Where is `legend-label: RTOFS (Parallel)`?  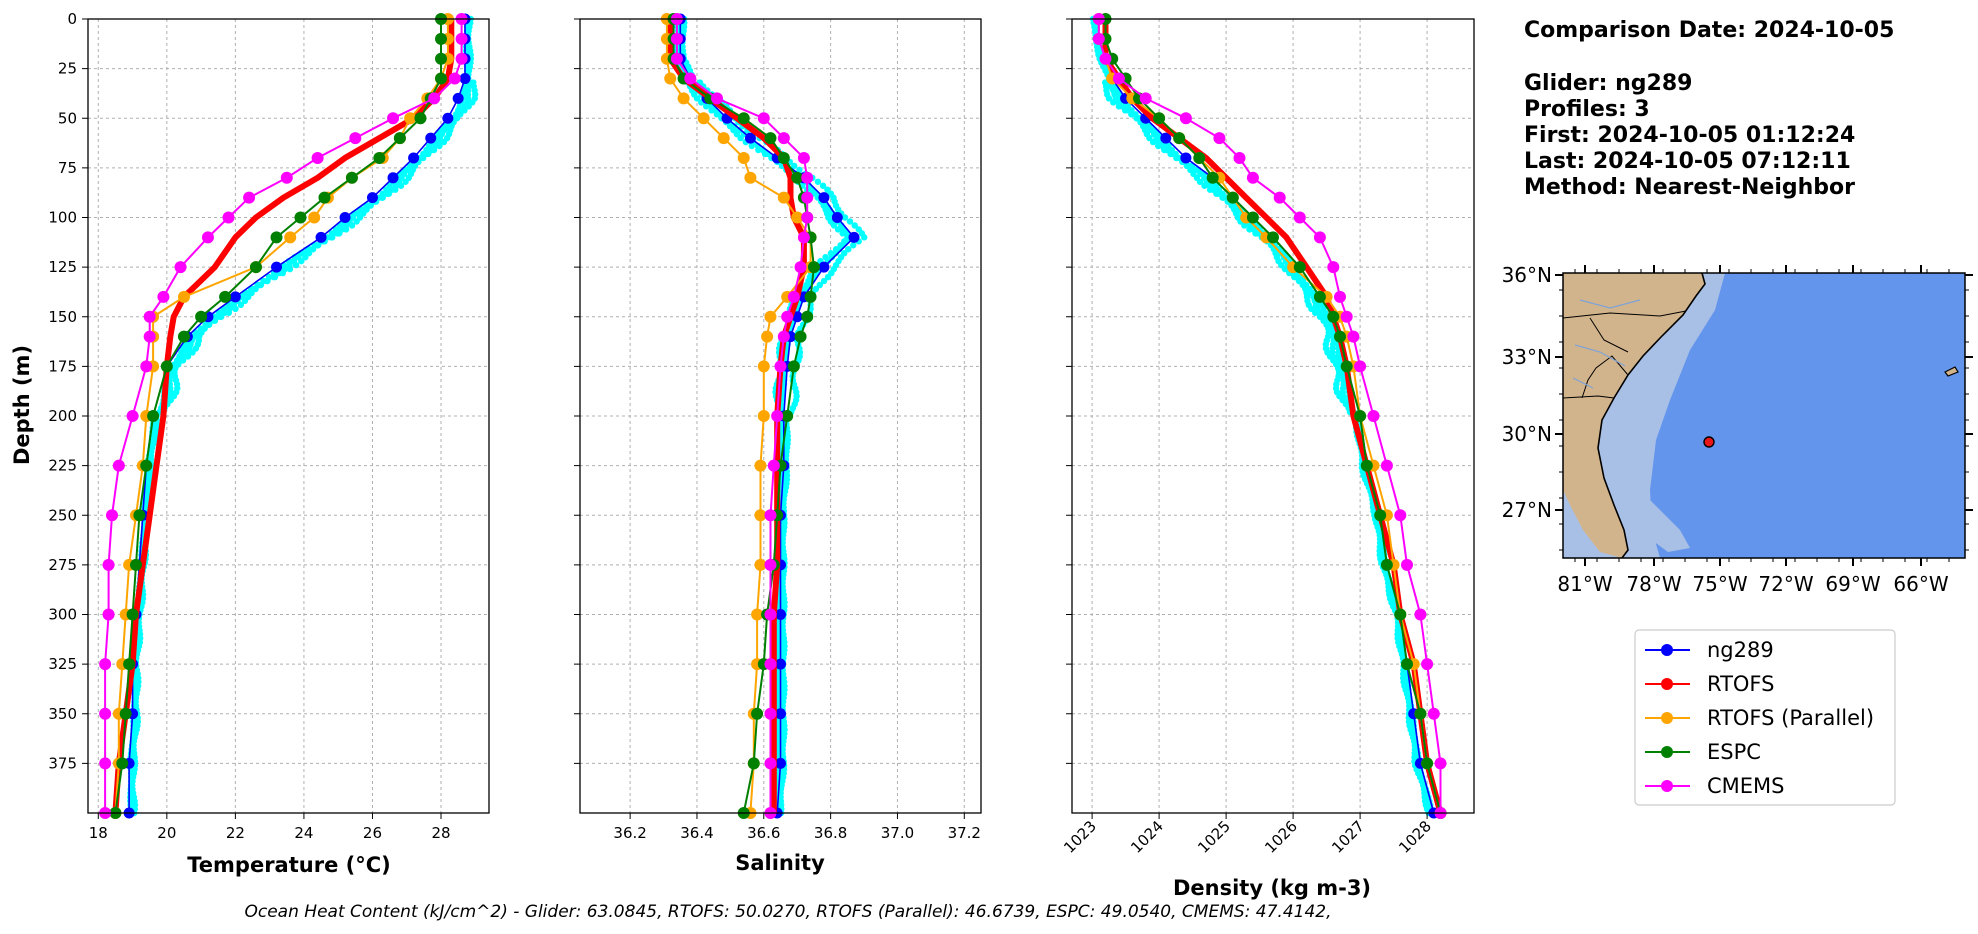
legend-label: RTOFS (Parallel) is located at coordinates (1790, 718).